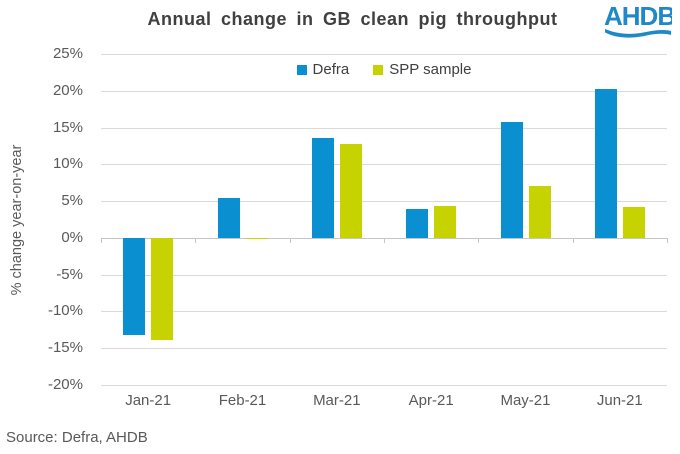 The height and width of the screenshot is (454, 680). I want to click on legend: Defra SPP sample, so click(384, 69).